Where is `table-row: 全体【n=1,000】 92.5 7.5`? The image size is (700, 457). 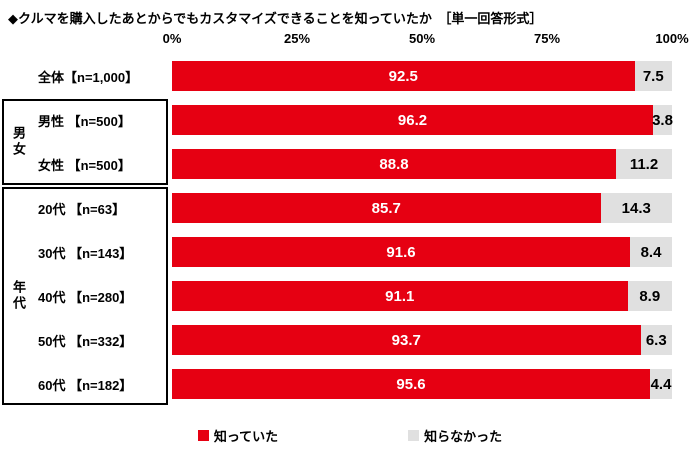 table-row: 全体【n=1,000】 92.5 7.5 is located at coordinates (350, 76).